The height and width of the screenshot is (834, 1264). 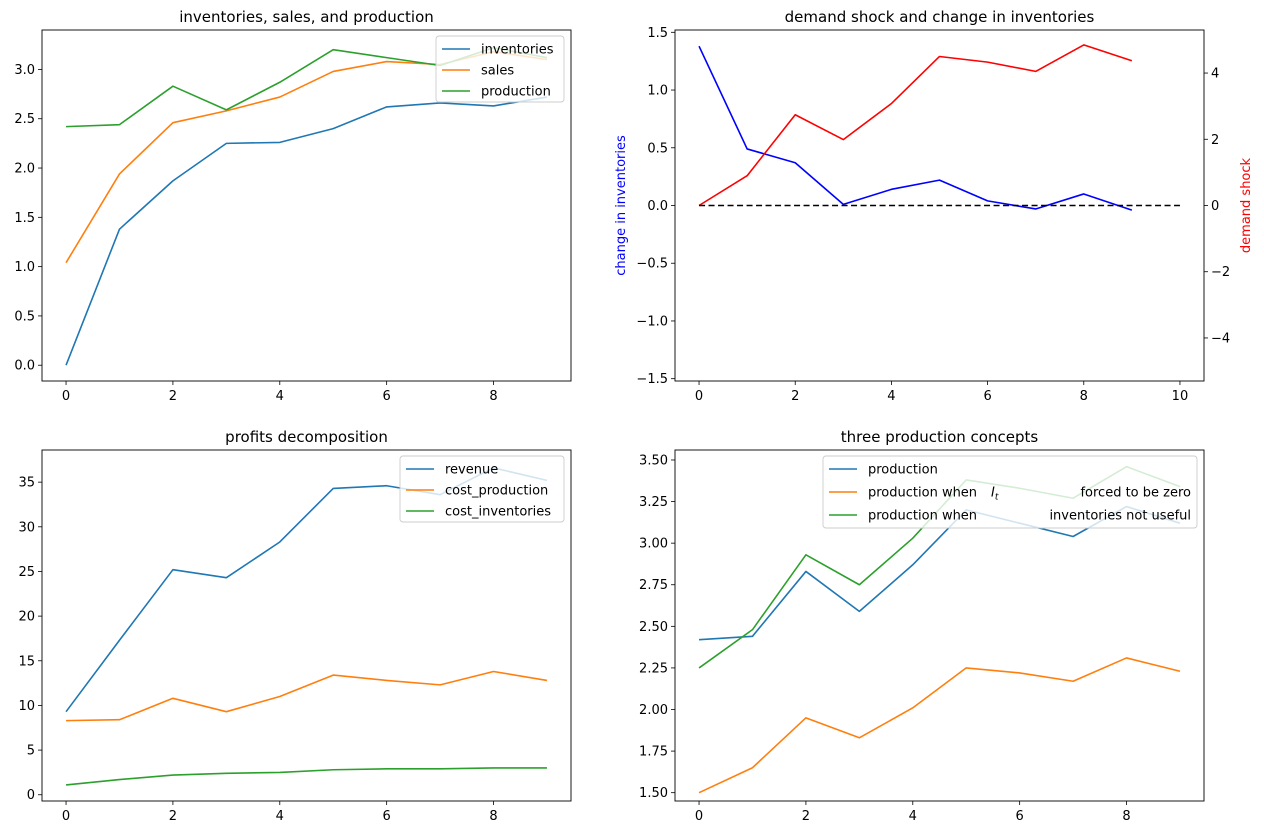 I want to click on y2-axis-label: demand shock, so click(x=1246, y=205).